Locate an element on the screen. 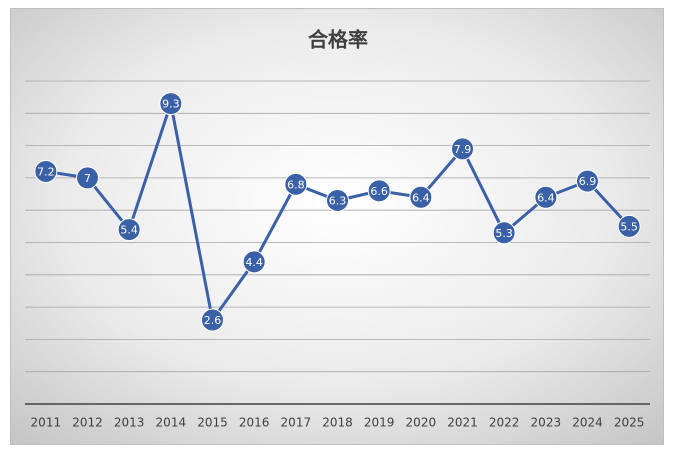 The height and width of the screenshot is (456, 675). x-tick-label: 2014 is located at coordinates (171, 423).